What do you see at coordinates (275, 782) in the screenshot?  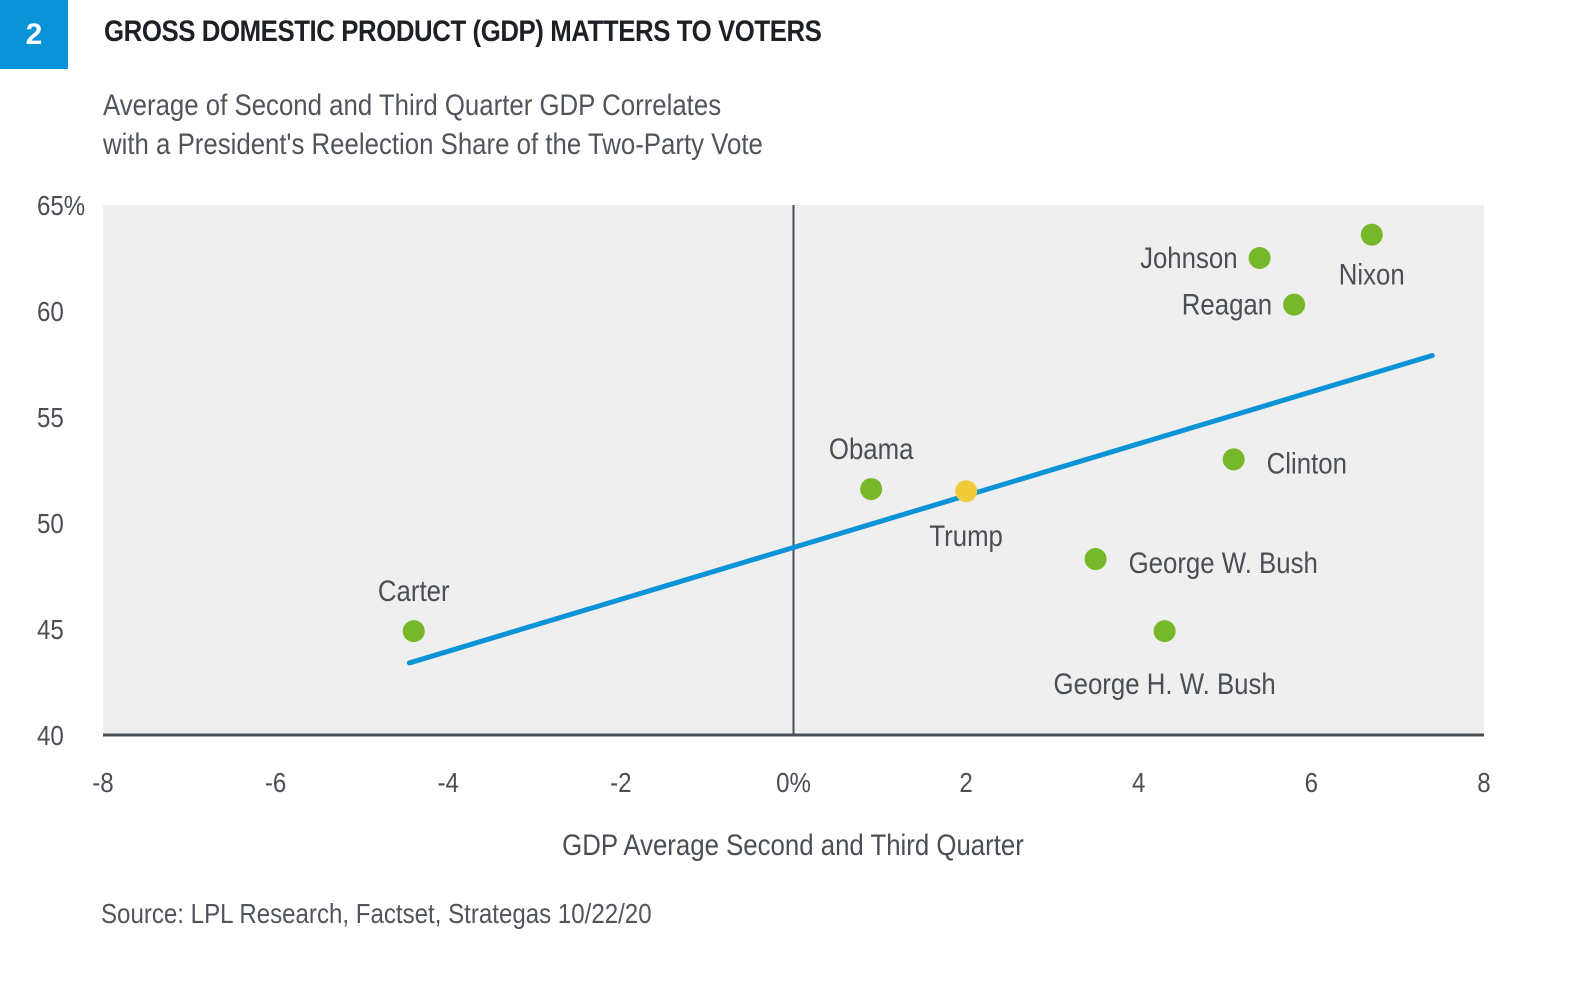 I see `x-tick-label: -6` at bounding box center [275, 782].